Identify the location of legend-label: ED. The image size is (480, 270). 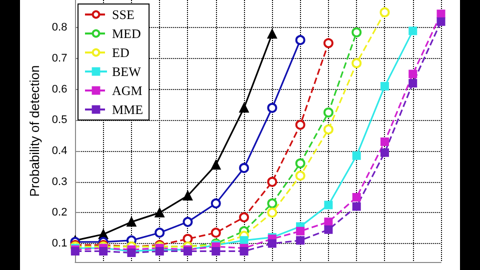
(121, 52).